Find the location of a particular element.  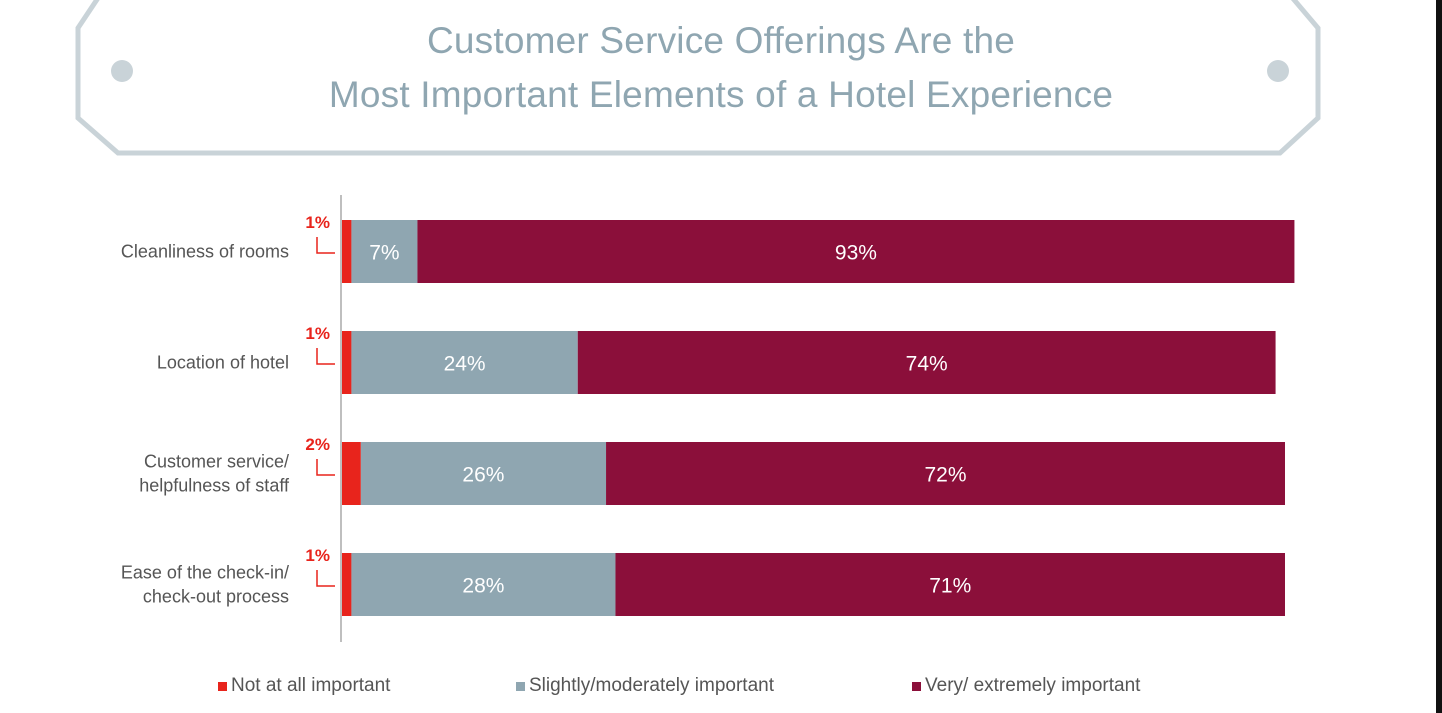

banner-left-dot is located at coordinates (122, 71).